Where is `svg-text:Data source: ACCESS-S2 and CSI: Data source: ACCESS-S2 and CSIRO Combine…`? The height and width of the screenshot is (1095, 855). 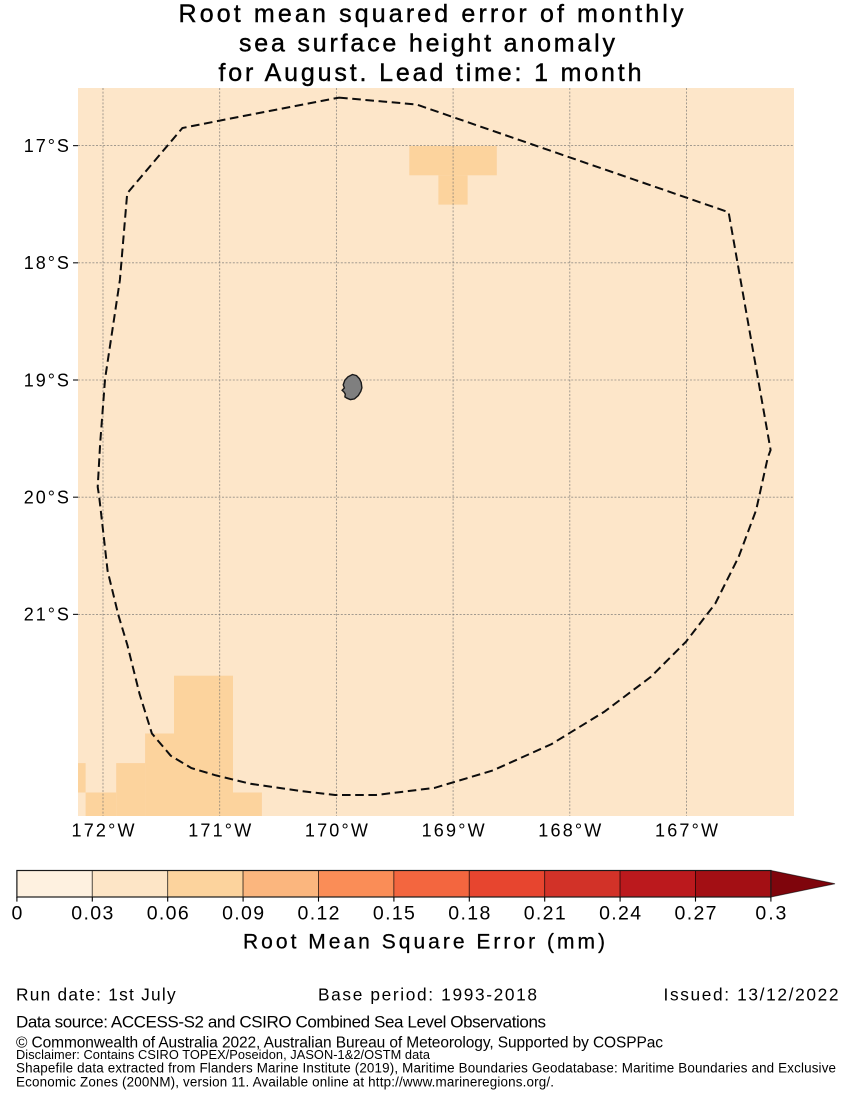
svg-text:Data source: ACCESS-S2 and CSI: Data source: ACCESS-S2 and CSIRO Combine… is located at coordinates (281, 1022).